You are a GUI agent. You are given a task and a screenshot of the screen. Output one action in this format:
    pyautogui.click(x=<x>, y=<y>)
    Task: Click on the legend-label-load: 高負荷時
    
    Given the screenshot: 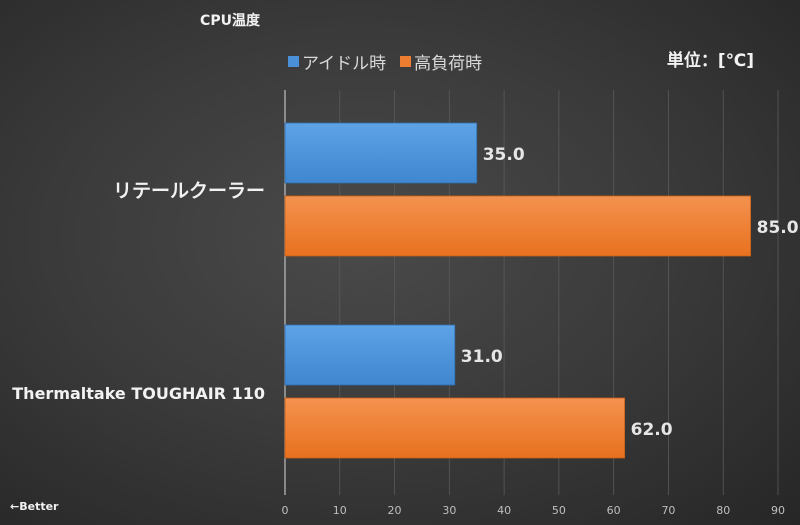 What is the action you would take?
    pyautogui.click(x=448, y=64)
    